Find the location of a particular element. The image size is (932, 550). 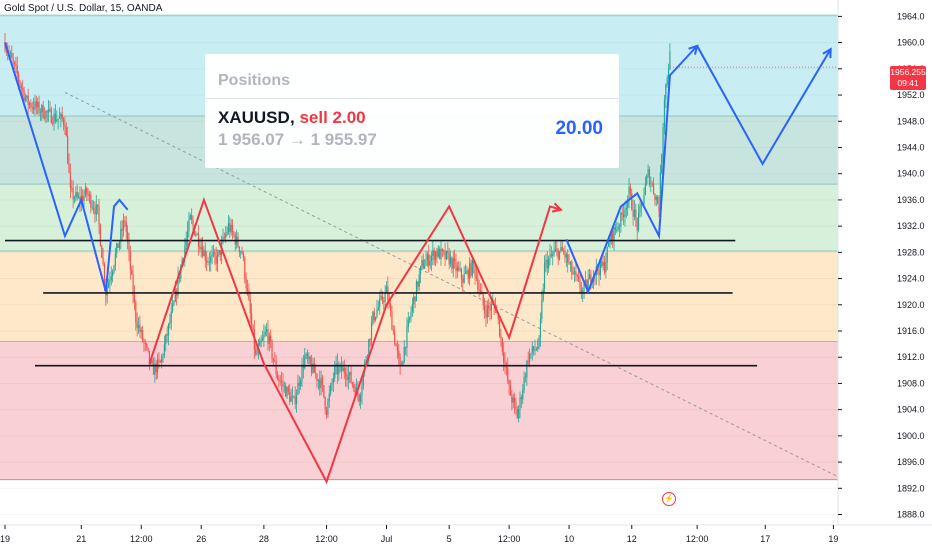

x-tick-label: Jul is located at coordinates (387, 539).